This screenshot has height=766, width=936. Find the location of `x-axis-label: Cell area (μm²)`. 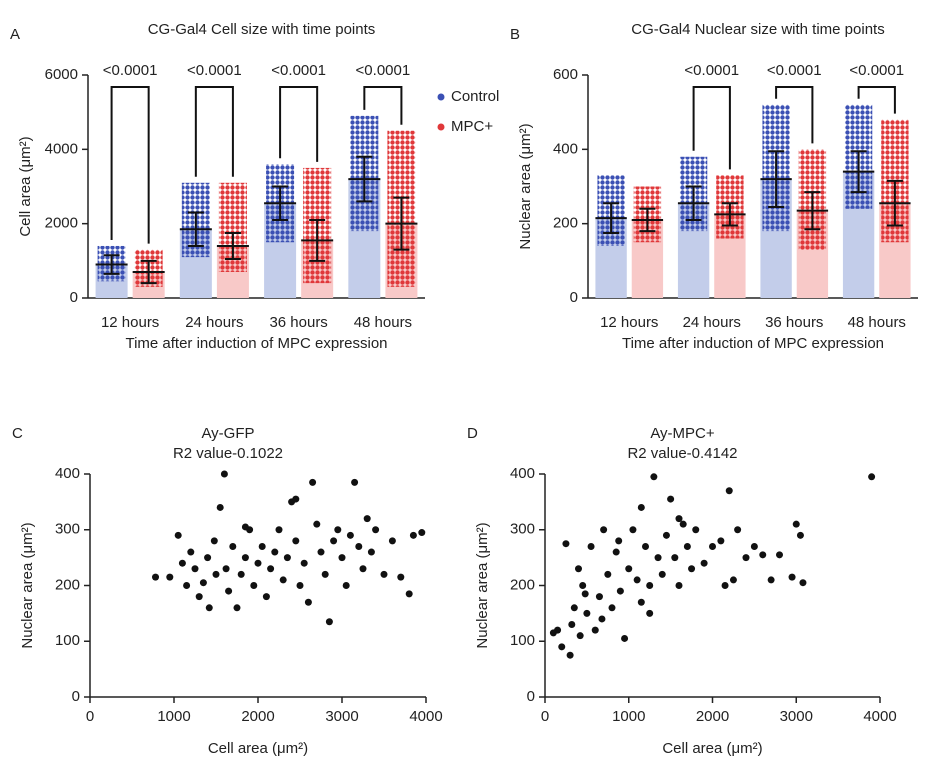

x-axis-label: Cell area (μm²) is located at coordinates (258, 748).